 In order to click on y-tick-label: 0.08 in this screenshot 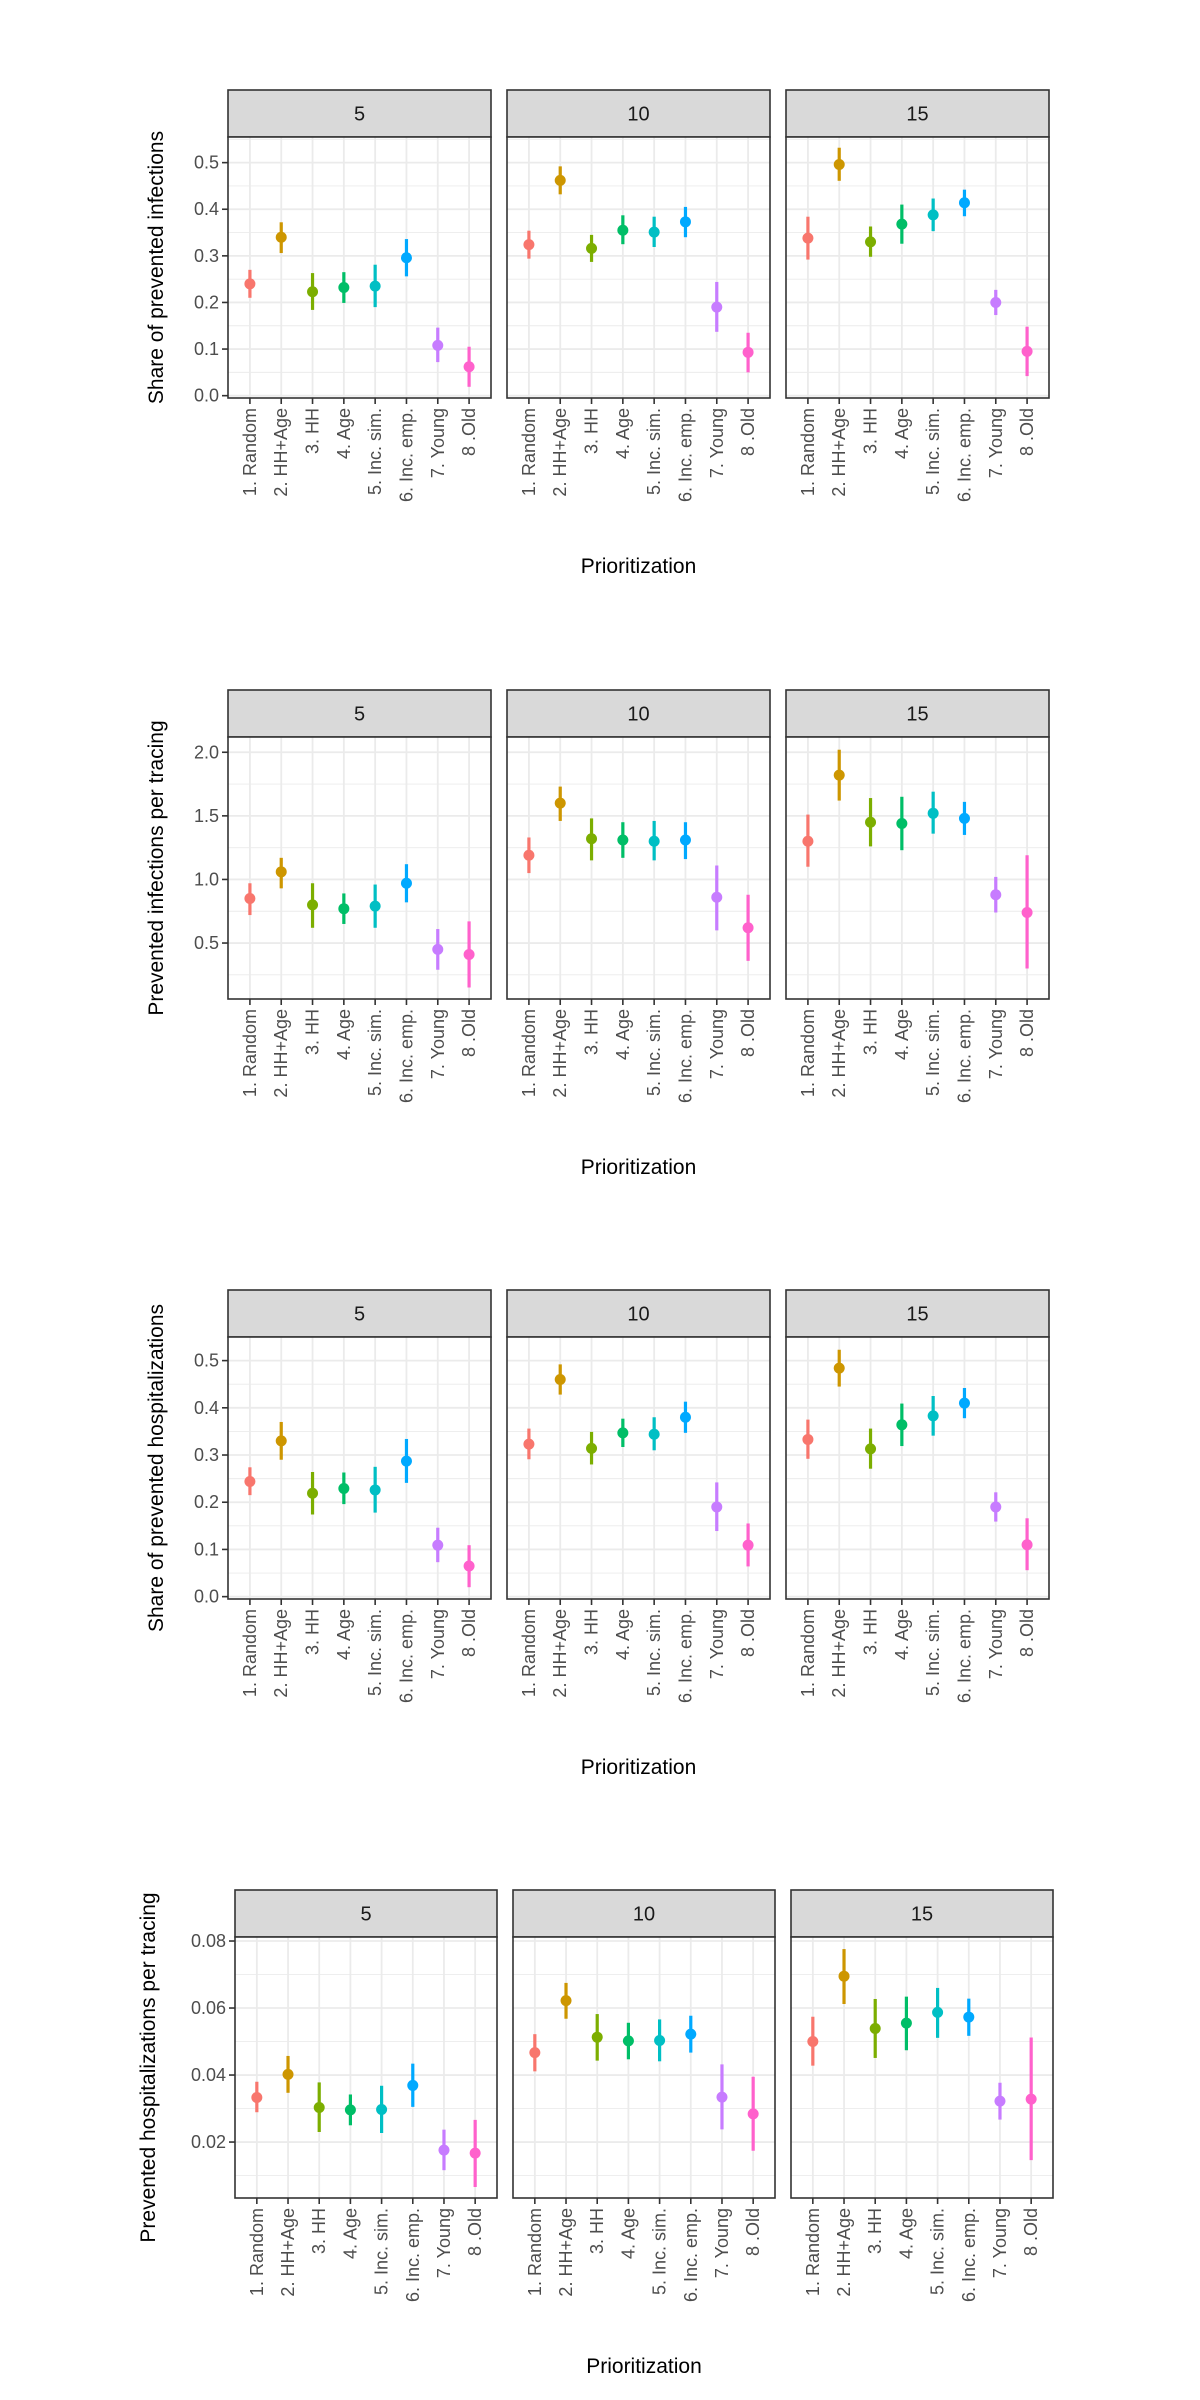, I will do `click(208, 1941)`.